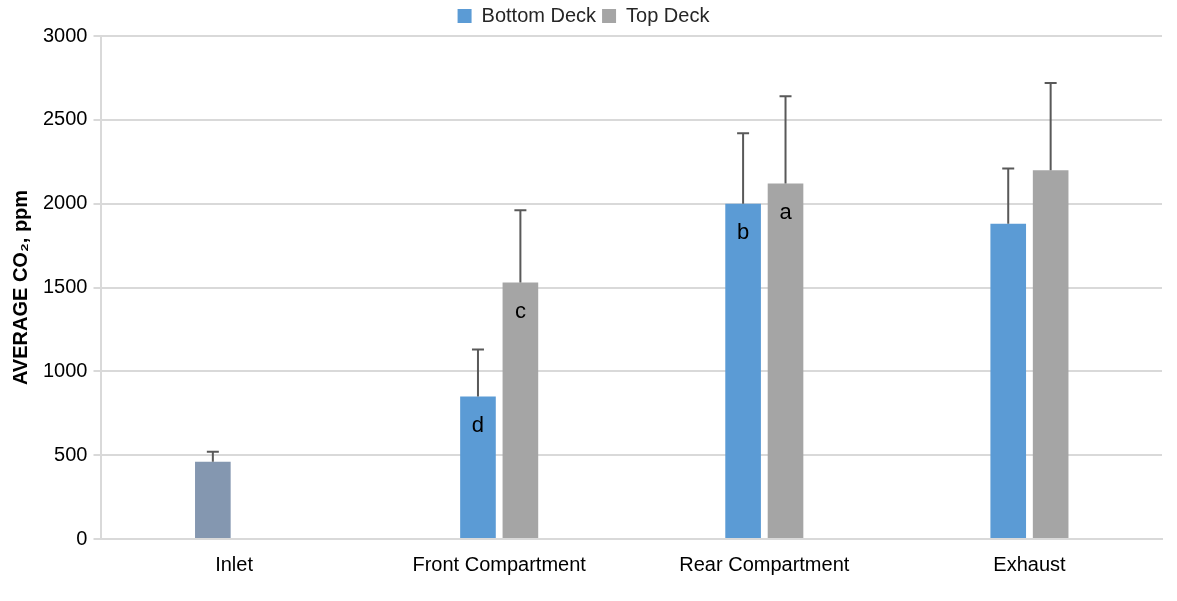 The width and height of the screenshot is (1177, 601). Describe the element at coordinates (499, 563) in the screenshot. I see `x-tick-label: Front Compartment` at that location.